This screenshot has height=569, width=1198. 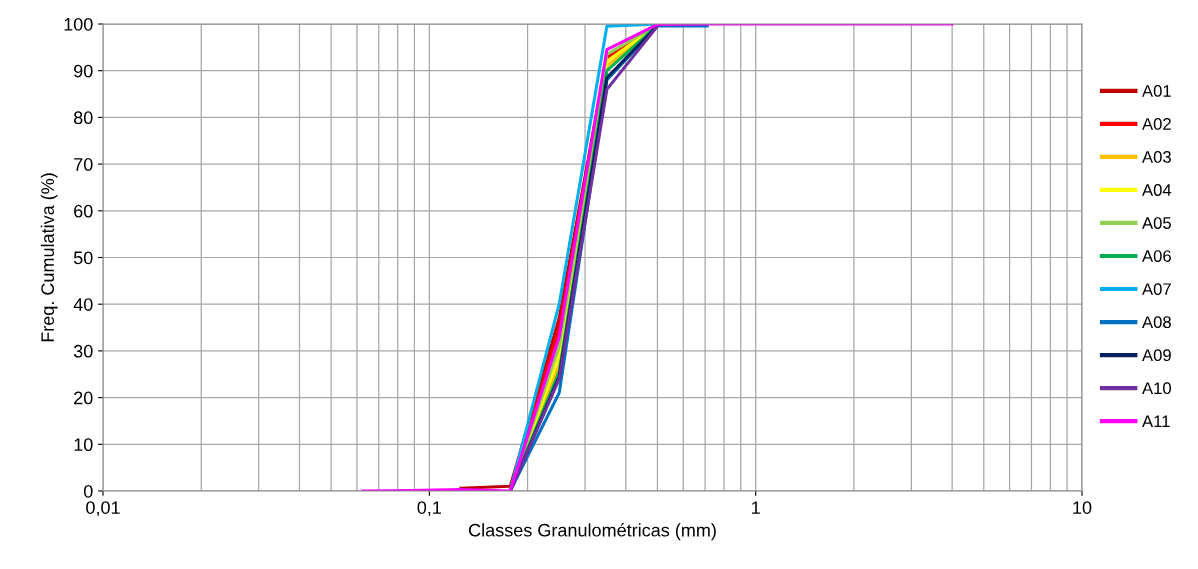 I want to click on legend-label: A11, so click(x=1156, y=421).